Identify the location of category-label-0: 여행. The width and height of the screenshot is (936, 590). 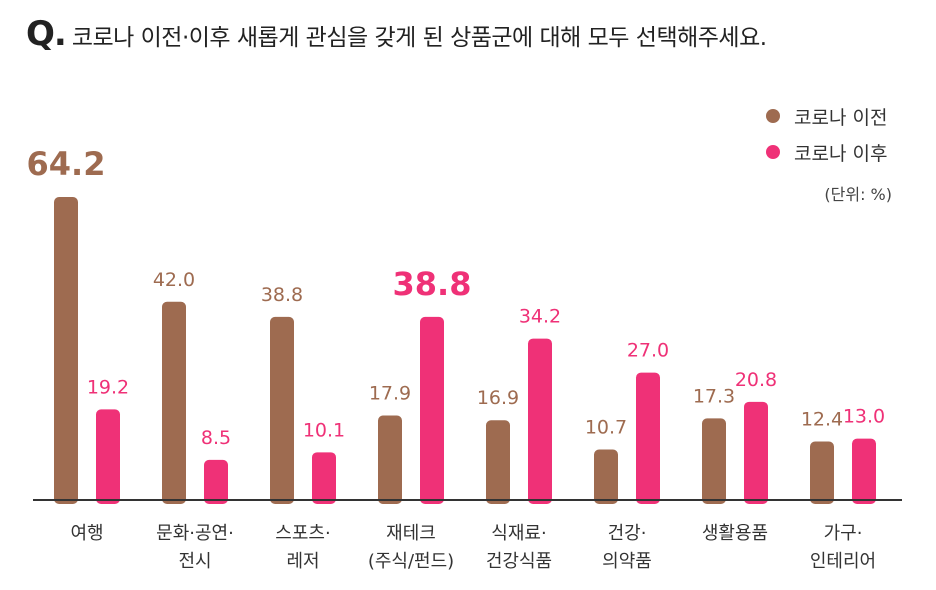
(86, 533).